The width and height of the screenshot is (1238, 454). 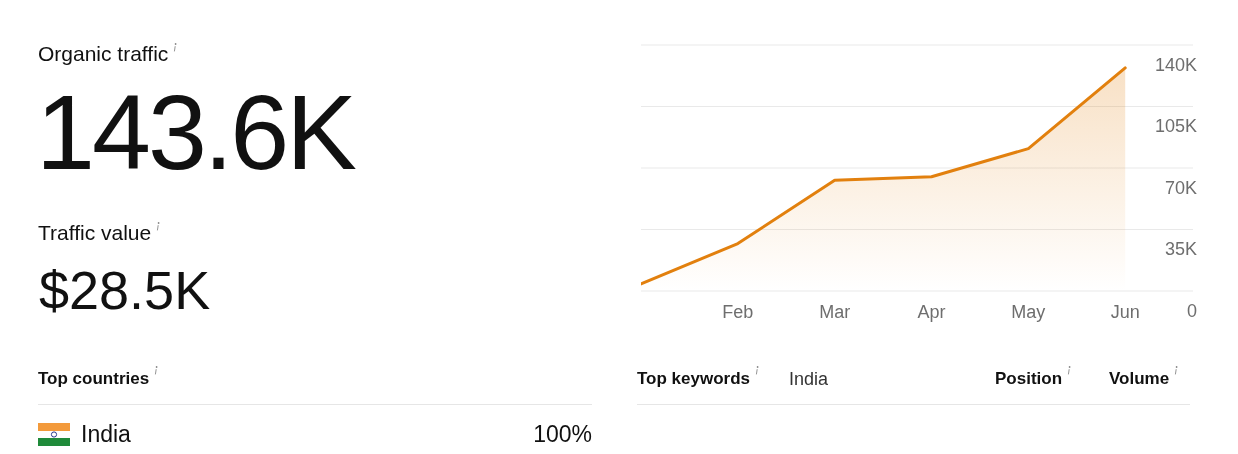 What do you see at coordinates (562, 434) in the screenshot?
I see `text: 100%` at bounding box center [562, 434].